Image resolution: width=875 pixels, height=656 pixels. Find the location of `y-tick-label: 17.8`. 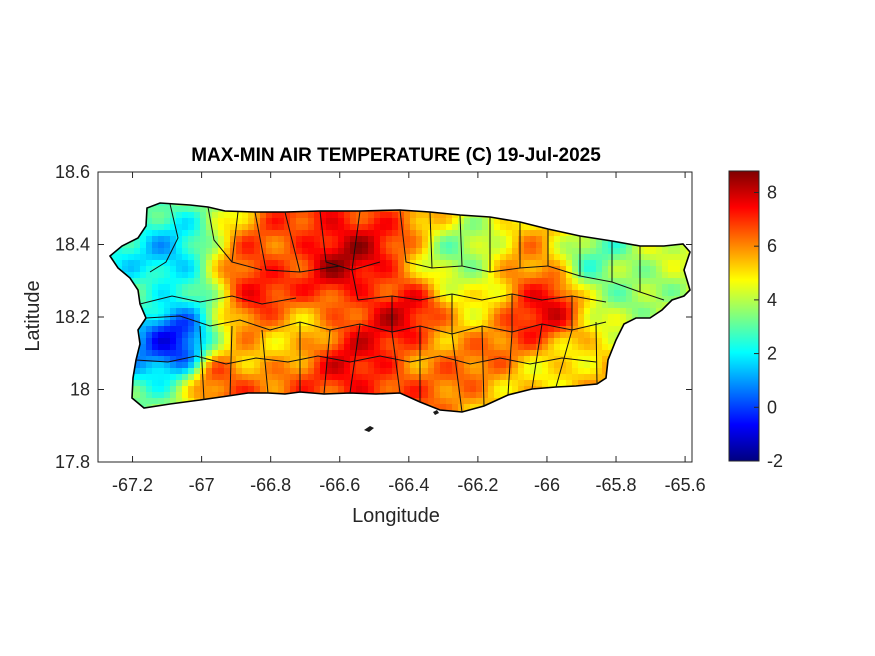

y-tick-label: 17.8 is located at coordinates (72, 462).